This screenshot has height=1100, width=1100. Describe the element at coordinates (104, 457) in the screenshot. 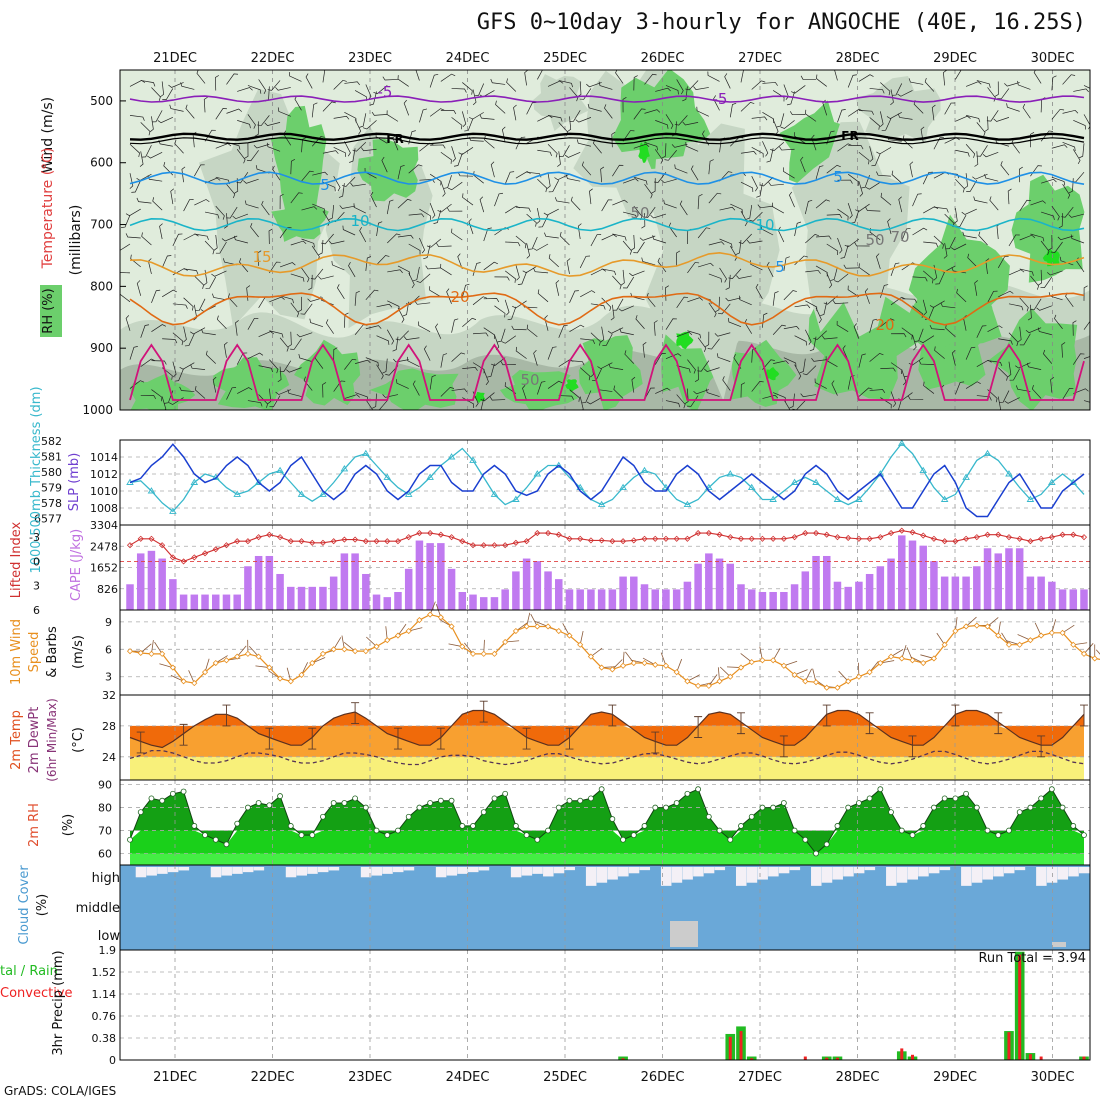

I see `slp-tick-1014: 1014` at that location.